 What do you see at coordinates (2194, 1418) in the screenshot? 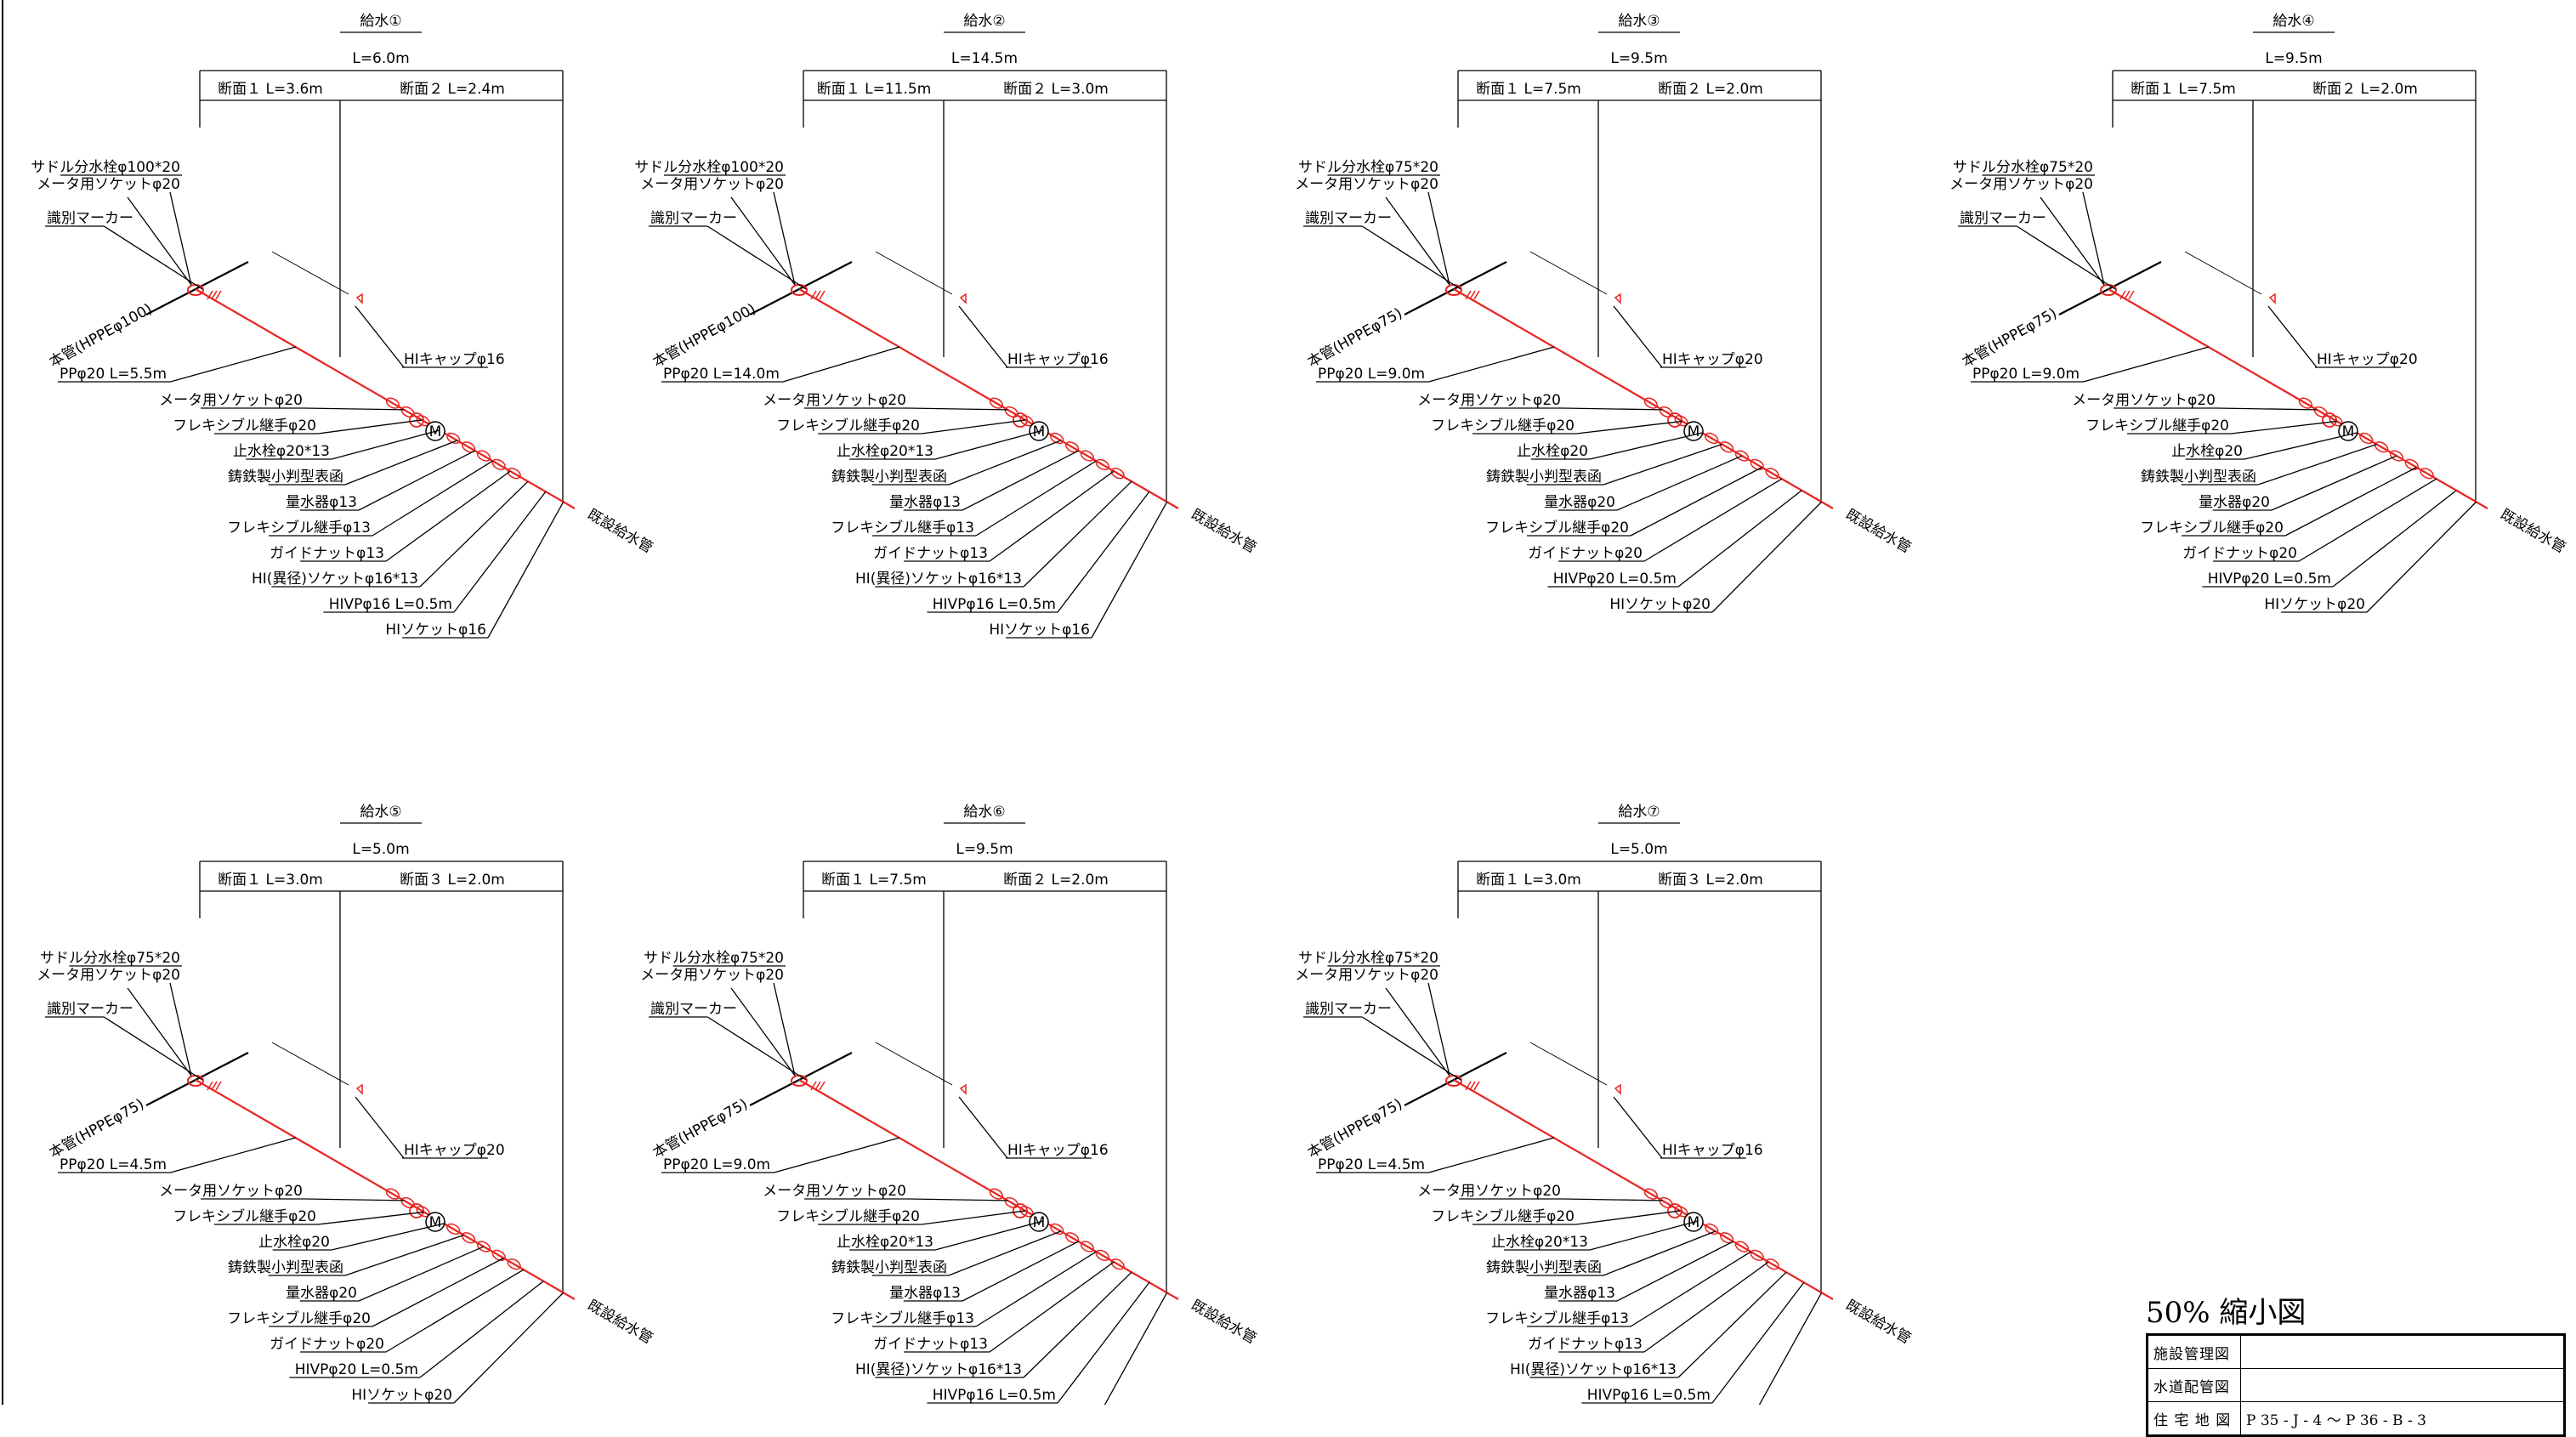
I see `title-block-label: 住 宅 地 図` at bounding box center [2194, 1418].